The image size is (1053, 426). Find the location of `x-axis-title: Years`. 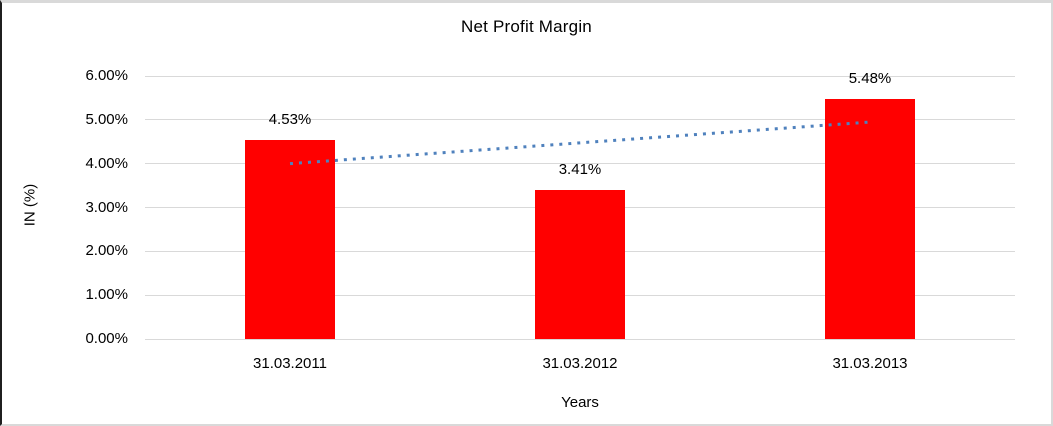

x-axis-title: Years is located at coordinates (580, 402).